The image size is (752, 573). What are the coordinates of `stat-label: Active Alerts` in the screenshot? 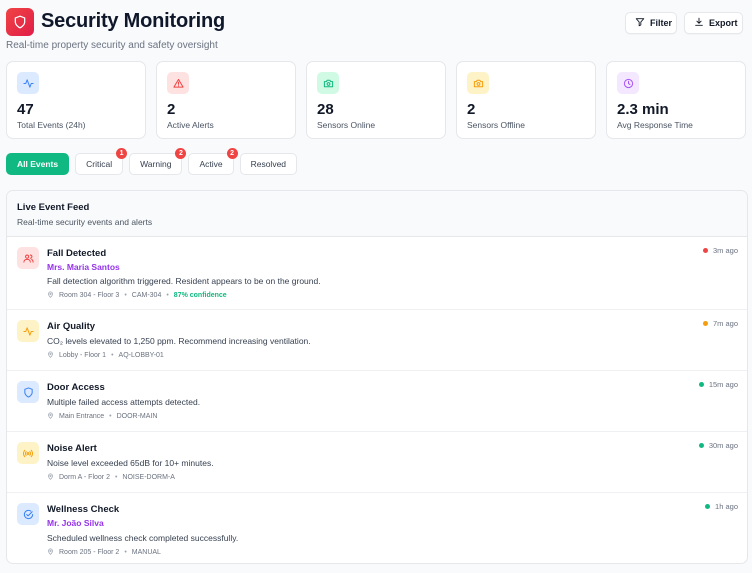 It's located at (190, 125).